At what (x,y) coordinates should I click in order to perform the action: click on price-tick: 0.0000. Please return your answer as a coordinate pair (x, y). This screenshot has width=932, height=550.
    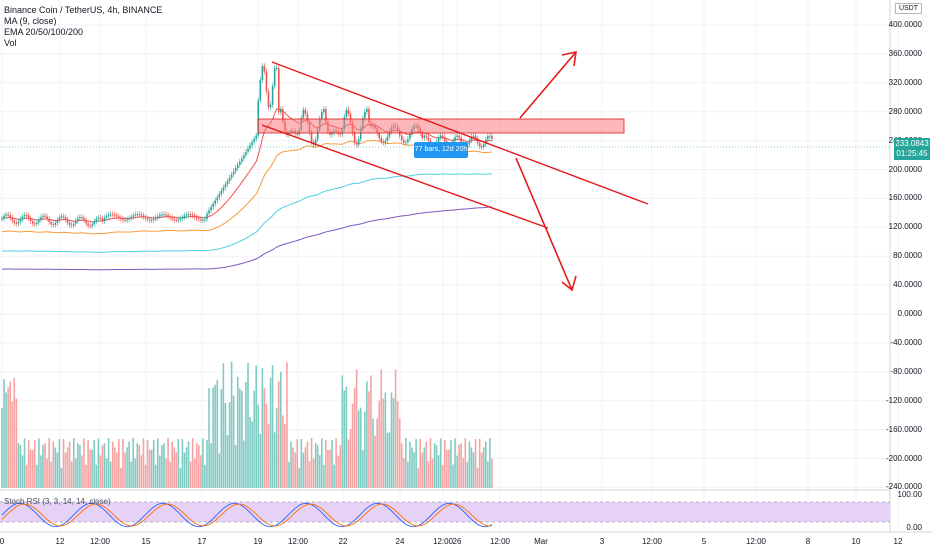
    Looking at the image, I should click on (909, 313).